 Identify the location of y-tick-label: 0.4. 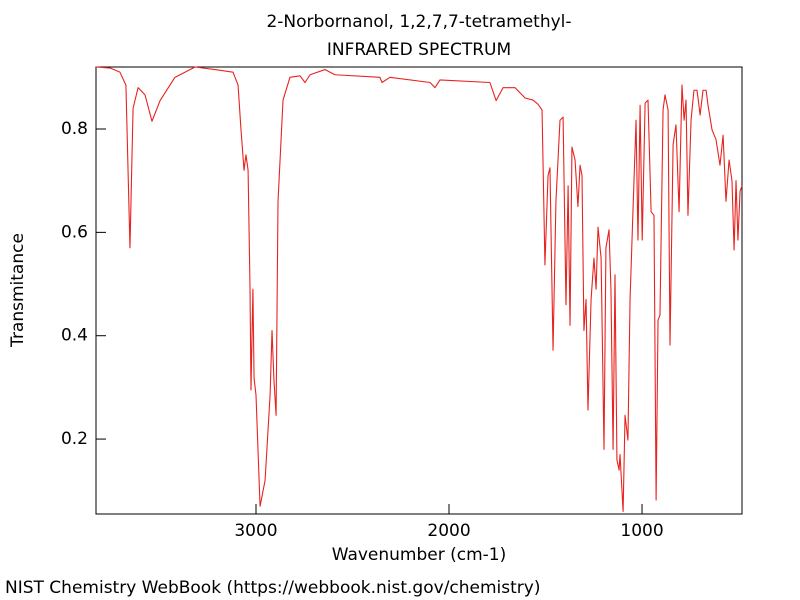
(74, 336).